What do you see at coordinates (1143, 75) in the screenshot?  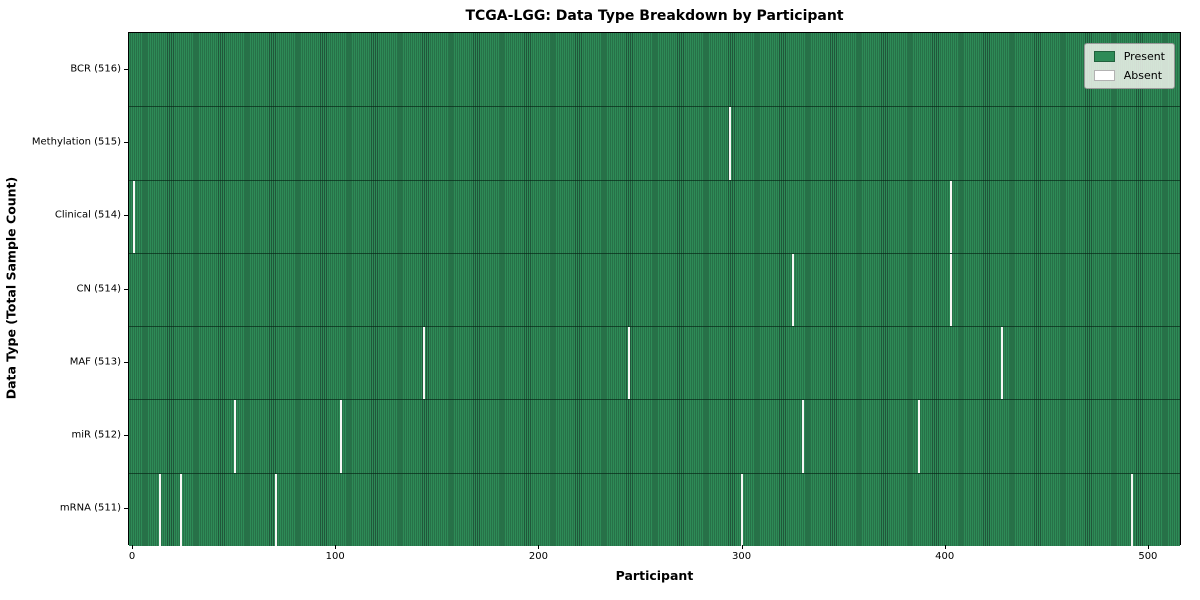 I see `legend-label-absent: Absent` at bounding box center [1143, 75].